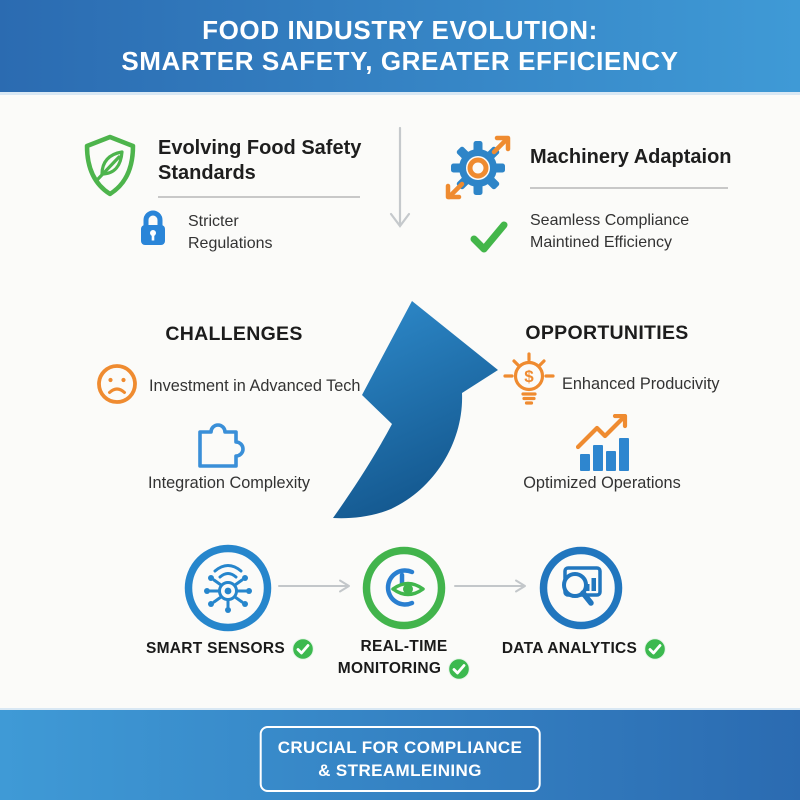 This screenshot has width=800, height=800. Describe the element at coordinates (400, 30) in the screenshot. I see `title-line-1: FOOD INDUSTRY EVOLUTION:` at that location.